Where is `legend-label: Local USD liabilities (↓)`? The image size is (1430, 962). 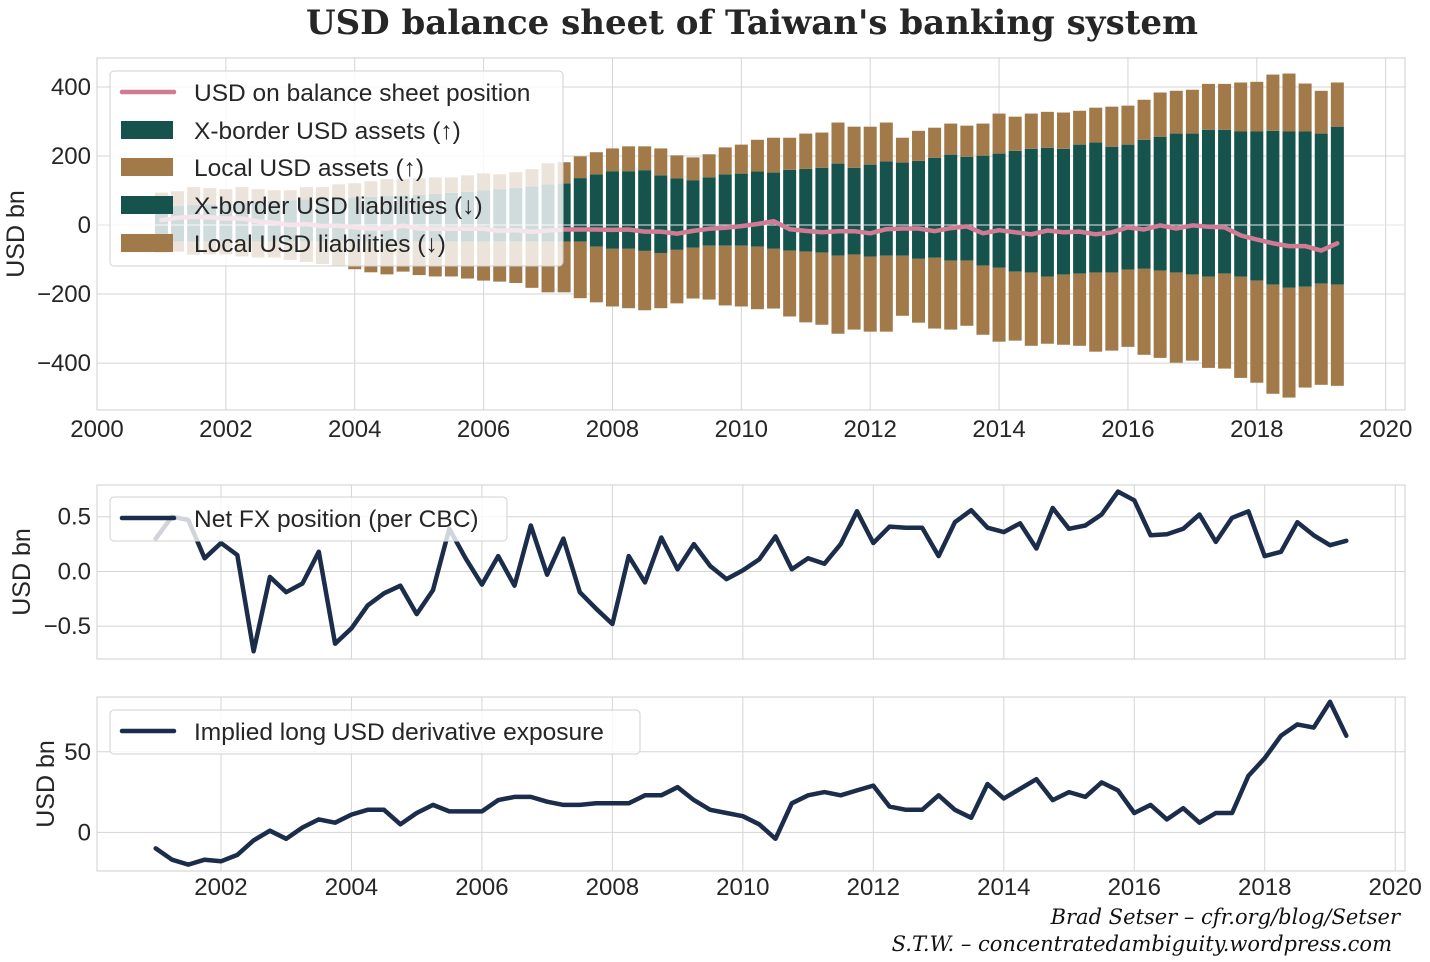
legend-label: Local USD liabilities (↓) is located at coordinates (320, 244).